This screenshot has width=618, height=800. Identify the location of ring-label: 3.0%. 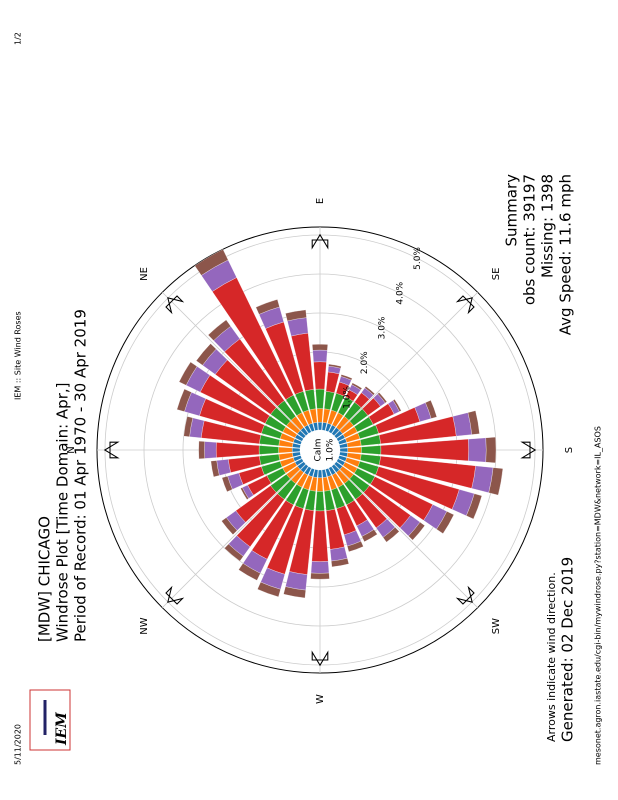
(383, 327).